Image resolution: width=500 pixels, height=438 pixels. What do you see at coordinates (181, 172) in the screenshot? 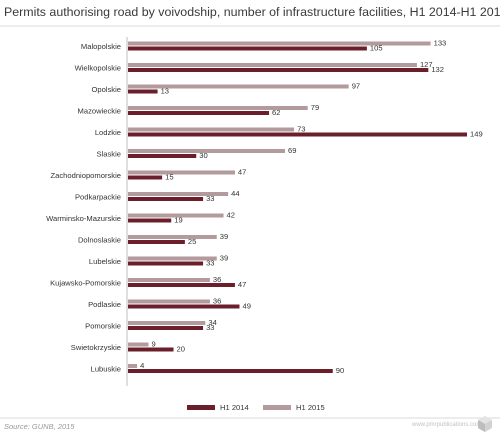
I see `bar-h1-2015-zachodniopomorskie` at bounding box center [181, 172].